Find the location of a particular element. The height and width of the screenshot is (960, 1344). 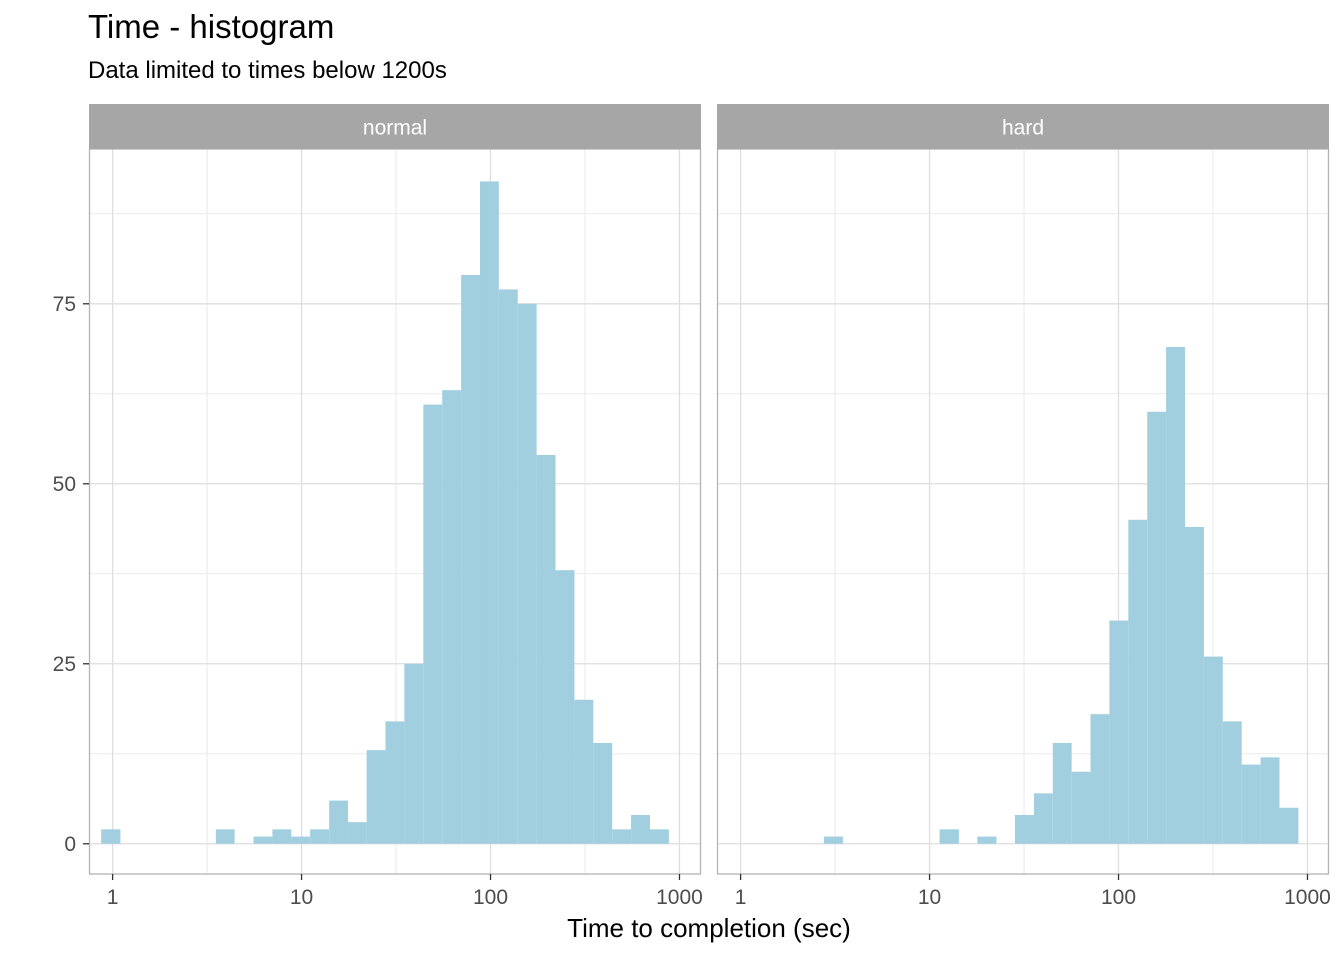

facet-strip-label: normal is located at coordinates (395, 128).